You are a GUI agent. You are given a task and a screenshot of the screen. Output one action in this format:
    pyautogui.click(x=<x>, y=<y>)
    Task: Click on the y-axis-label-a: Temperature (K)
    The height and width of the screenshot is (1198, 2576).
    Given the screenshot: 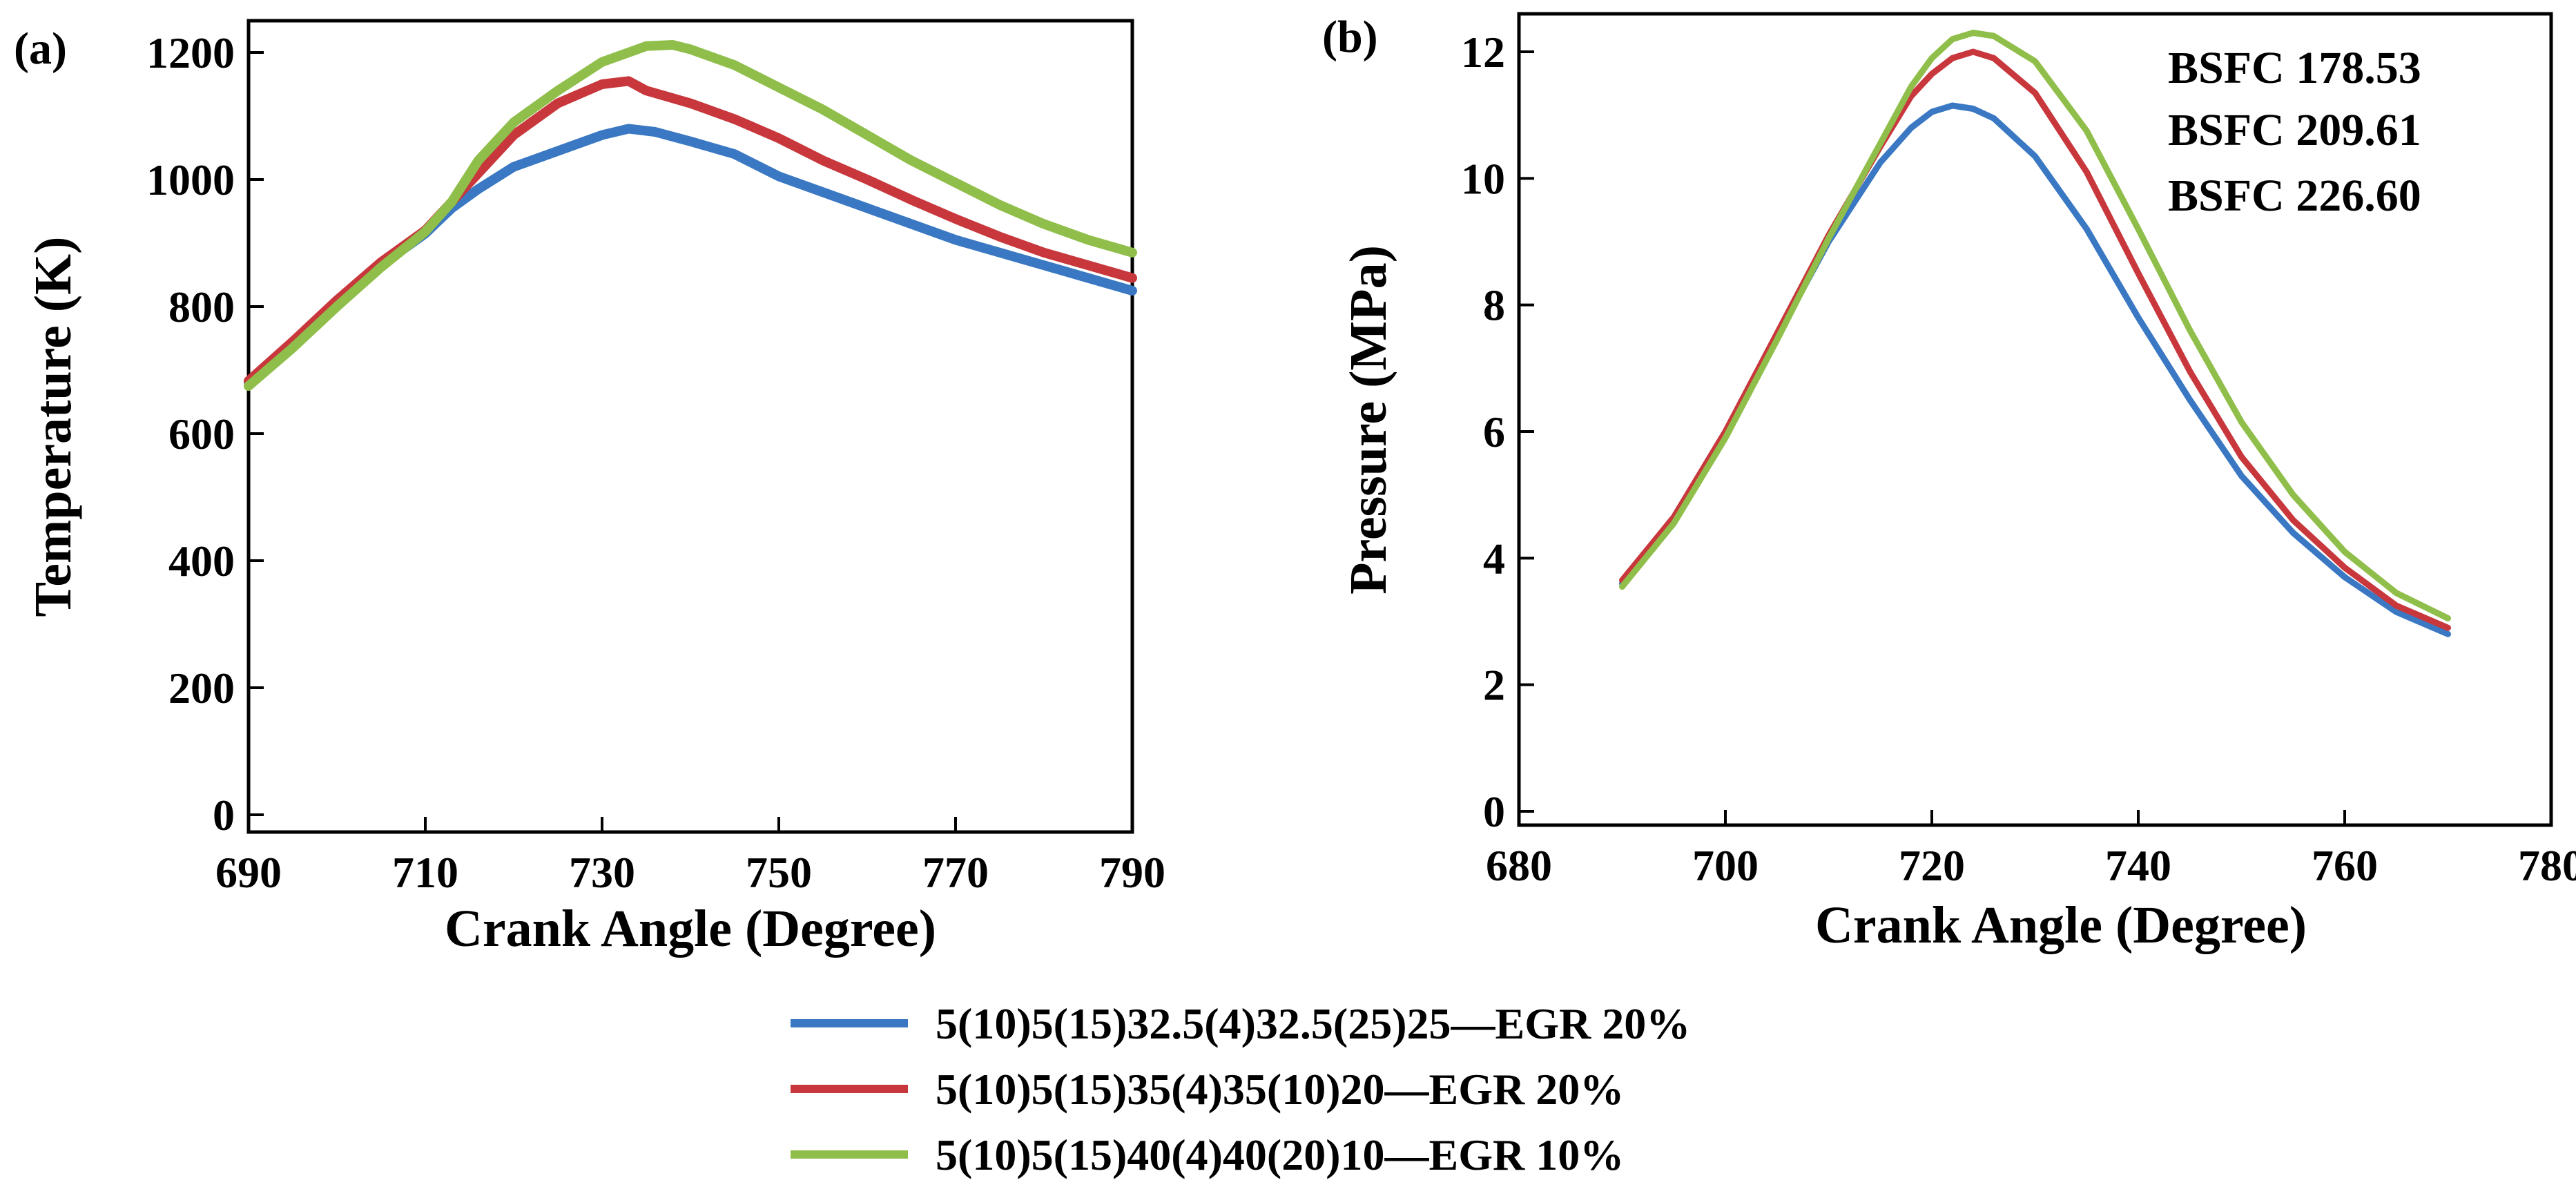 What is the action you would take?
    pyautogui.click(x=53, y=427)
    